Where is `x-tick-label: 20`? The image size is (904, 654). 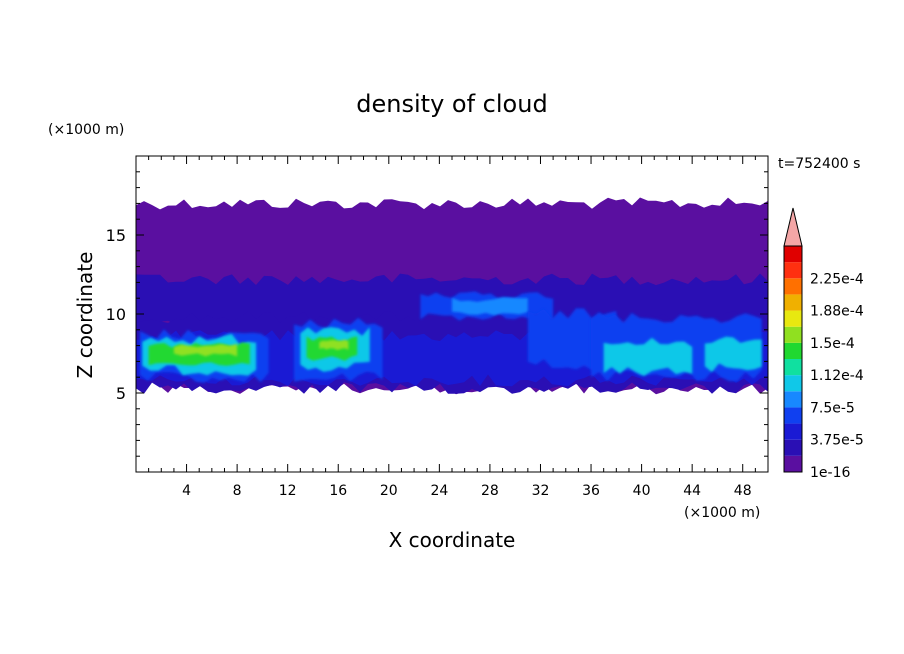
x-tick-label: 20 is located at coordinates (389, 491).